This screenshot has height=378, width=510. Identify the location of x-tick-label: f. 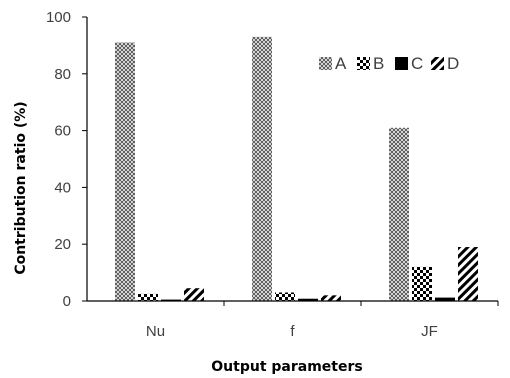
(292, 331).